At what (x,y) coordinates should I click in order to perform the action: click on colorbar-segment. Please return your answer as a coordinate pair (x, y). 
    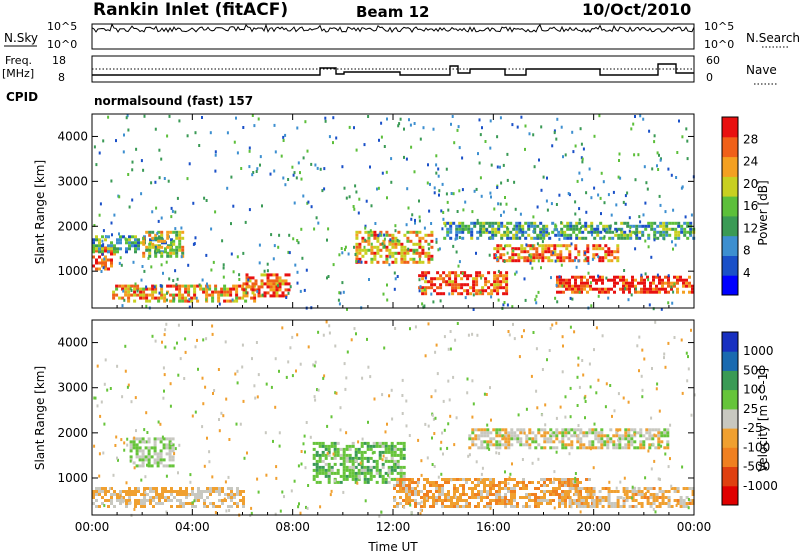
    Looking at the image, I should click on (730, 380).